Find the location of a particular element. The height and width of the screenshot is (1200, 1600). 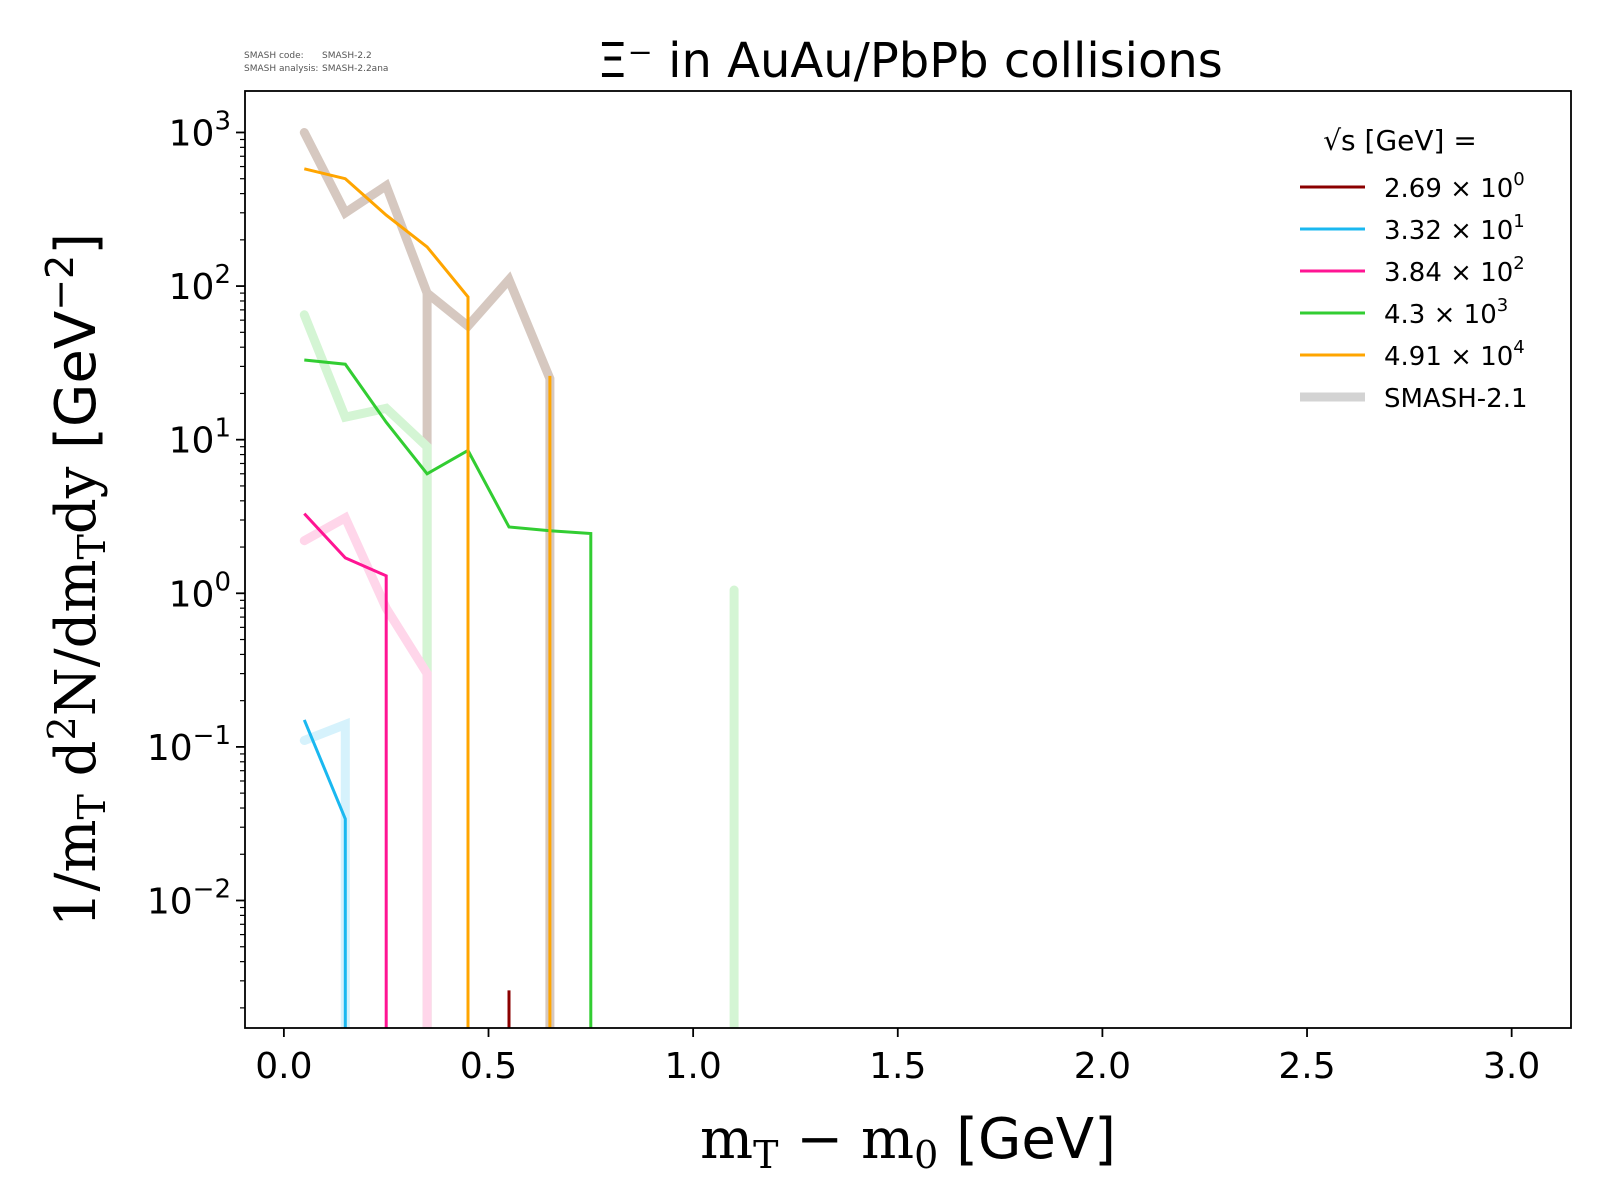

x-tick-label-2: 1.0 is located at coordinates (693, 1066).